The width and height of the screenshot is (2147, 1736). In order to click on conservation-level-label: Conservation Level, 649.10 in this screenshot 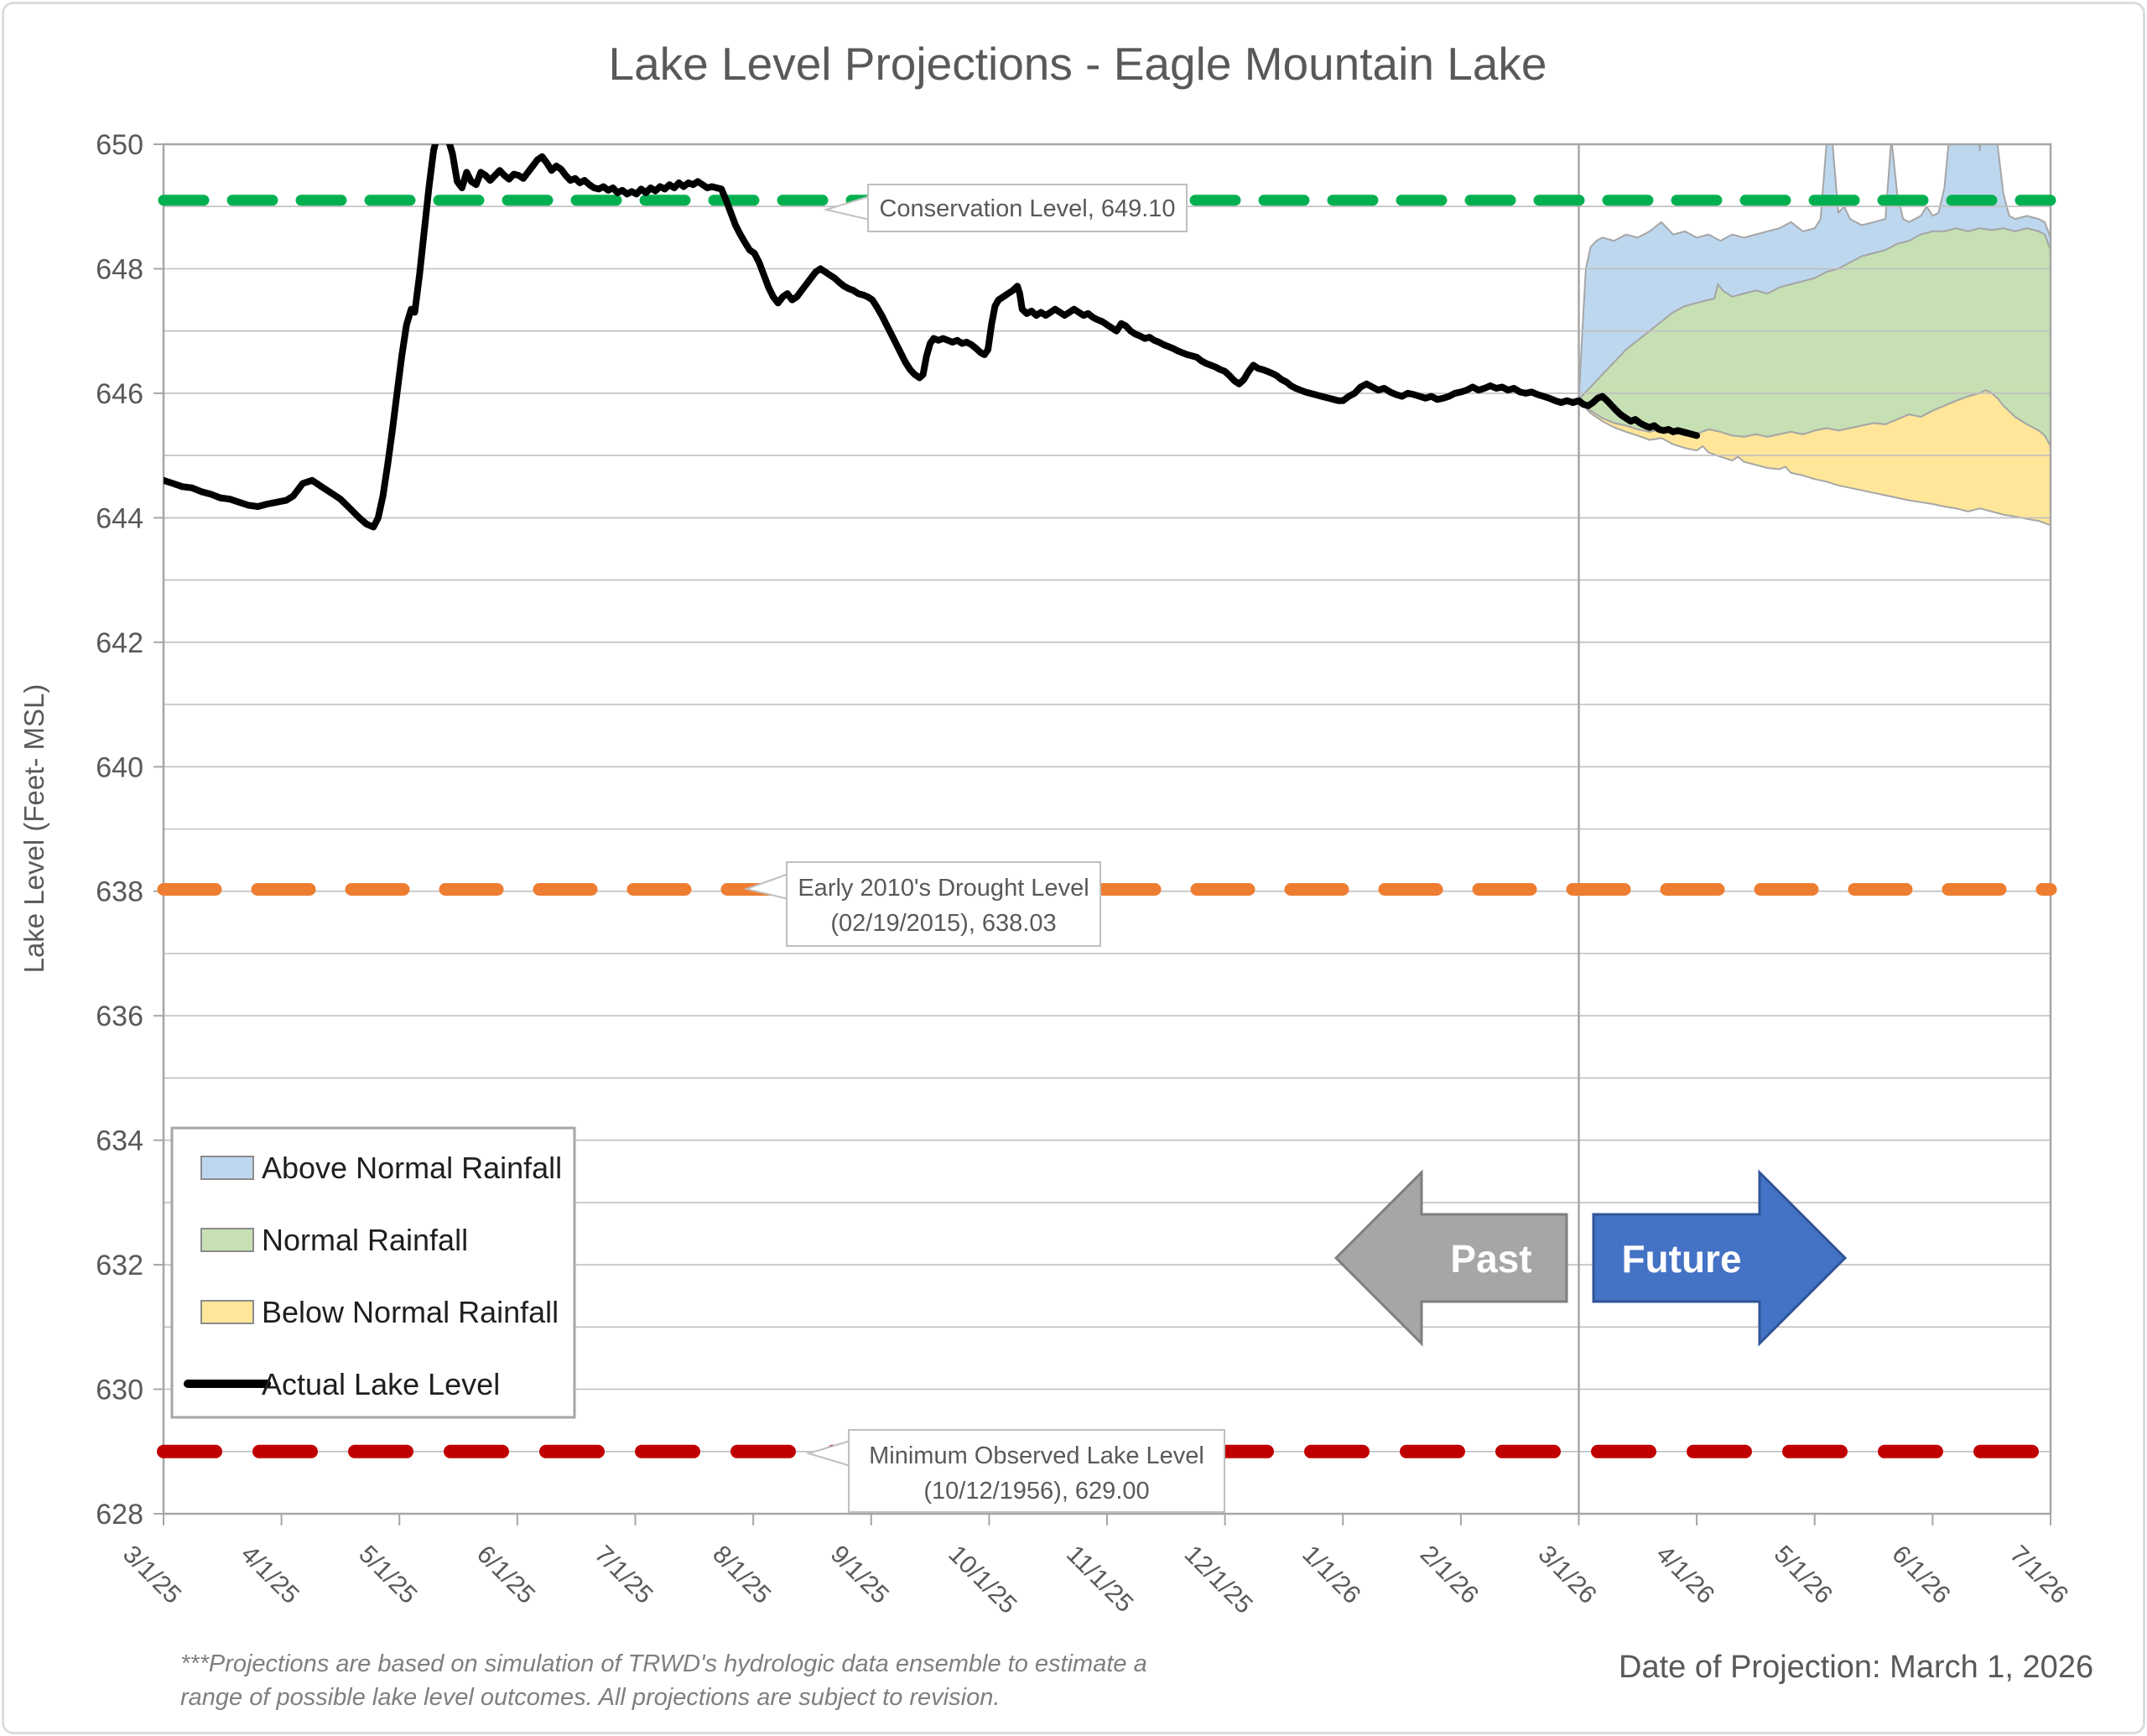, I will do `click(1027, 209)`.